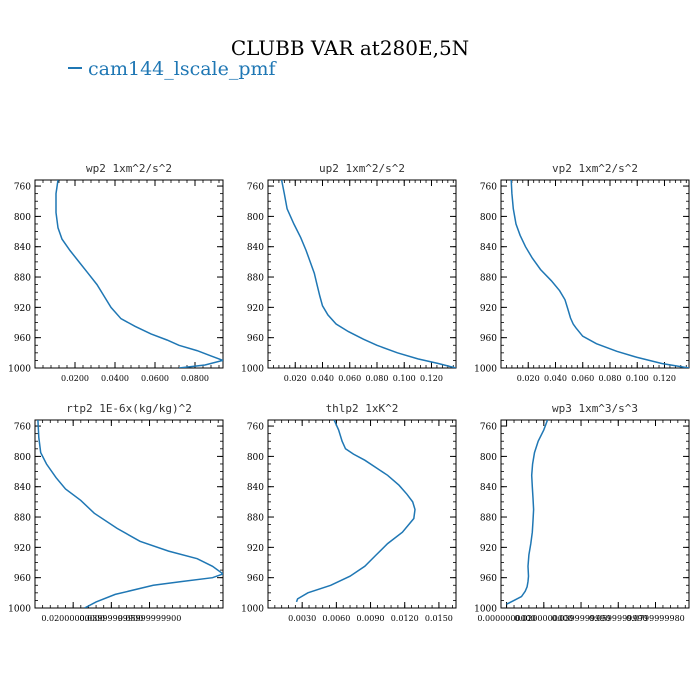 This screenshot has height=700, width=700. Describe the element at coordinates (350, 48) in the screenshot. I see `figure-title: CLUBB VAR at280E,5N` at that location.